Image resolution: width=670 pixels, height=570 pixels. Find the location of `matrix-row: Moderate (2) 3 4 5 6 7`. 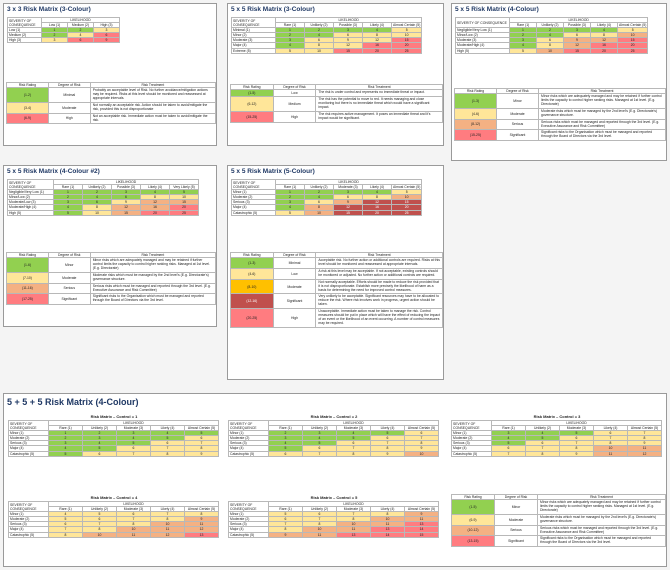

matrix-row: Moderate (2) 3 4 5 6 7 is located at coordinates (333, 438).